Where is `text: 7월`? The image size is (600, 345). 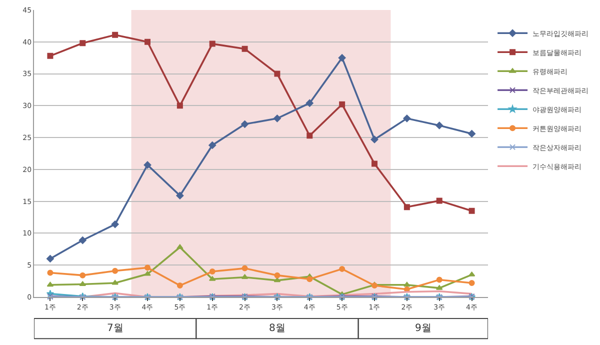
text: 7월 is located at coordinates (115, 328).